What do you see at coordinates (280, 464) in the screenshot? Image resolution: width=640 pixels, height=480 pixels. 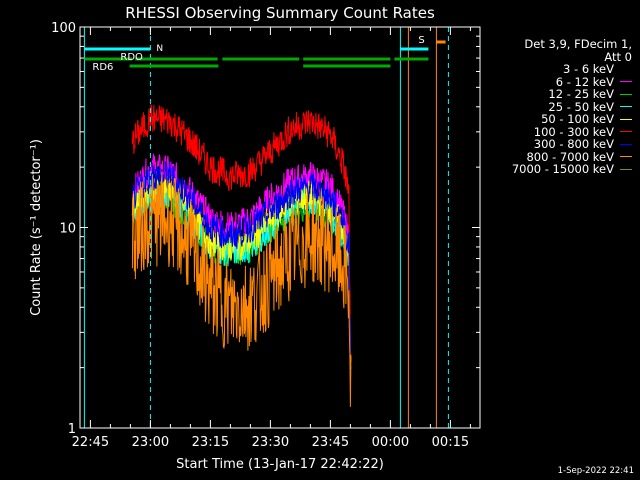 I see `x-axis-label: Start Time (13-Jan-17 22:42:22)` at bounding box center [280, 464].